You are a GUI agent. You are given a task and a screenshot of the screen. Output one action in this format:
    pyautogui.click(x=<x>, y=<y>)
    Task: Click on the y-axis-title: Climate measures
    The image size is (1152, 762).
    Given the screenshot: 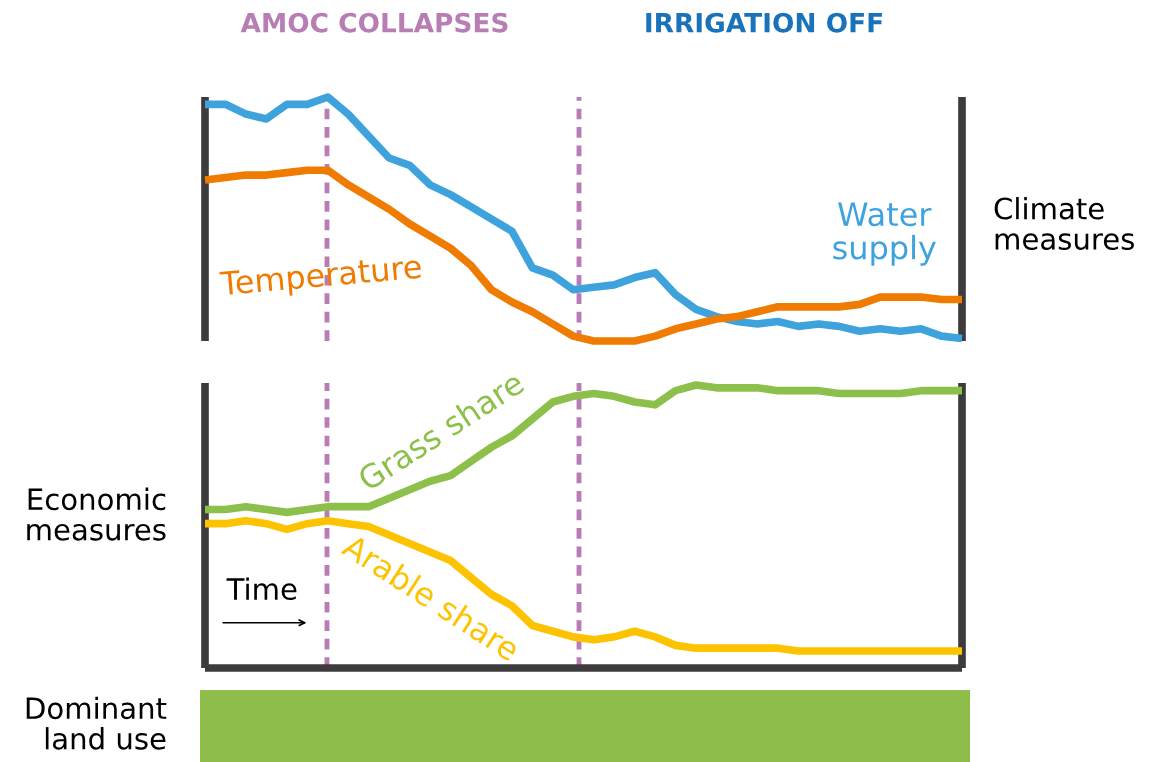 What is the action you would take?
    pyautogui.click(x=1064, y=223)
    